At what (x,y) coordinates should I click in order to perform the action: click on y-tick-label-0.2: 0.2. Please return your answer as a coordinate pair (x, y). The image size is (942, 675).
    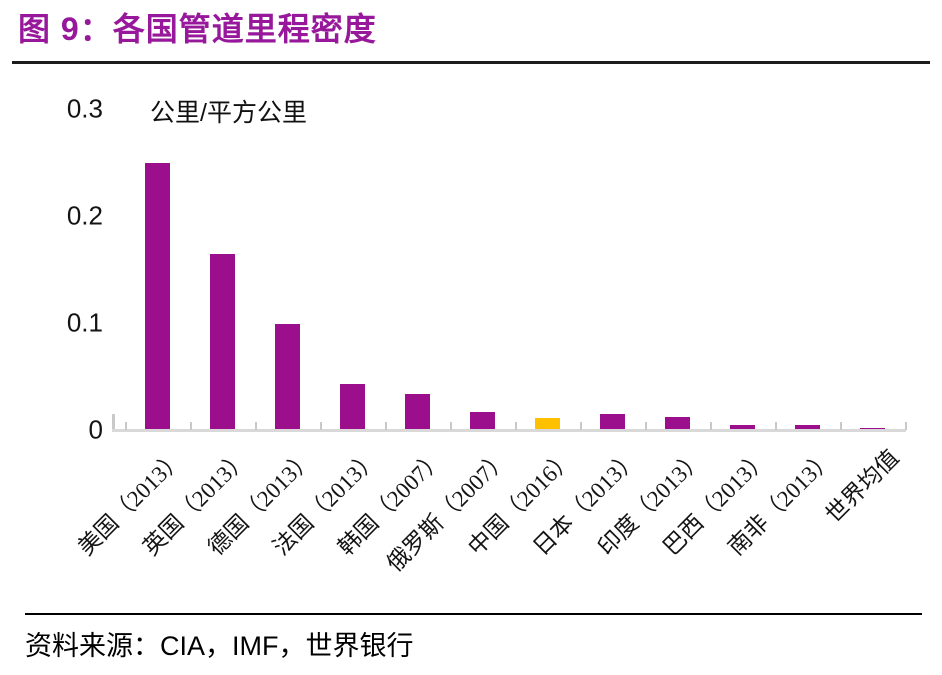
    Looking at the image, I should click on (84, 215).